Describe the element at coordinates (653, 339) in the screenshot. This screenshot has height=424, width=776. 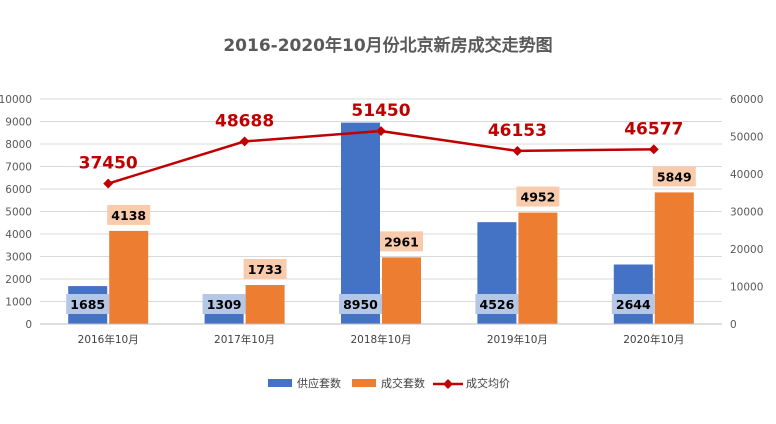
I see `x-tick-label: 2020年10月` at that location.